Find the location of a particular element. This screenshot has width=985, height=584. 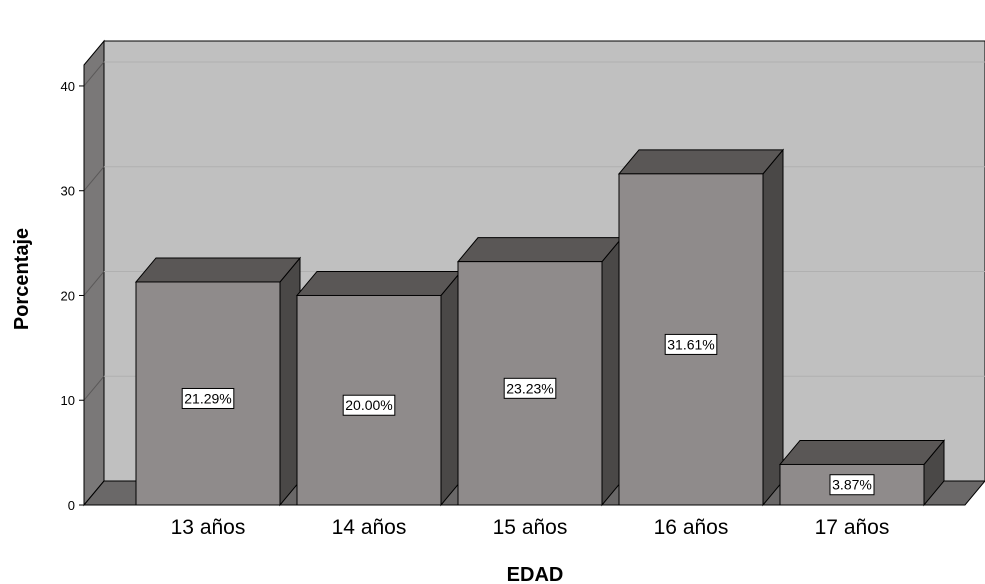

bar: 3.87% is located at coordinates (862, 473).